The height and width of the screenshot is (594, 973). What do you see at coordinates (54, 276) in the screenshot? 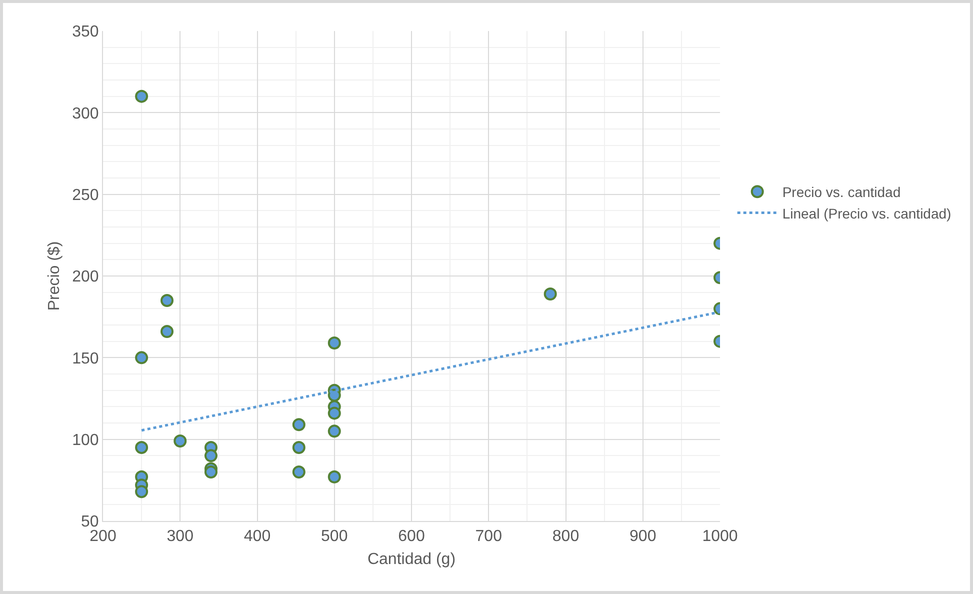
I see `y-axis-title: Precio ($)` at bounding box center [54, 276].